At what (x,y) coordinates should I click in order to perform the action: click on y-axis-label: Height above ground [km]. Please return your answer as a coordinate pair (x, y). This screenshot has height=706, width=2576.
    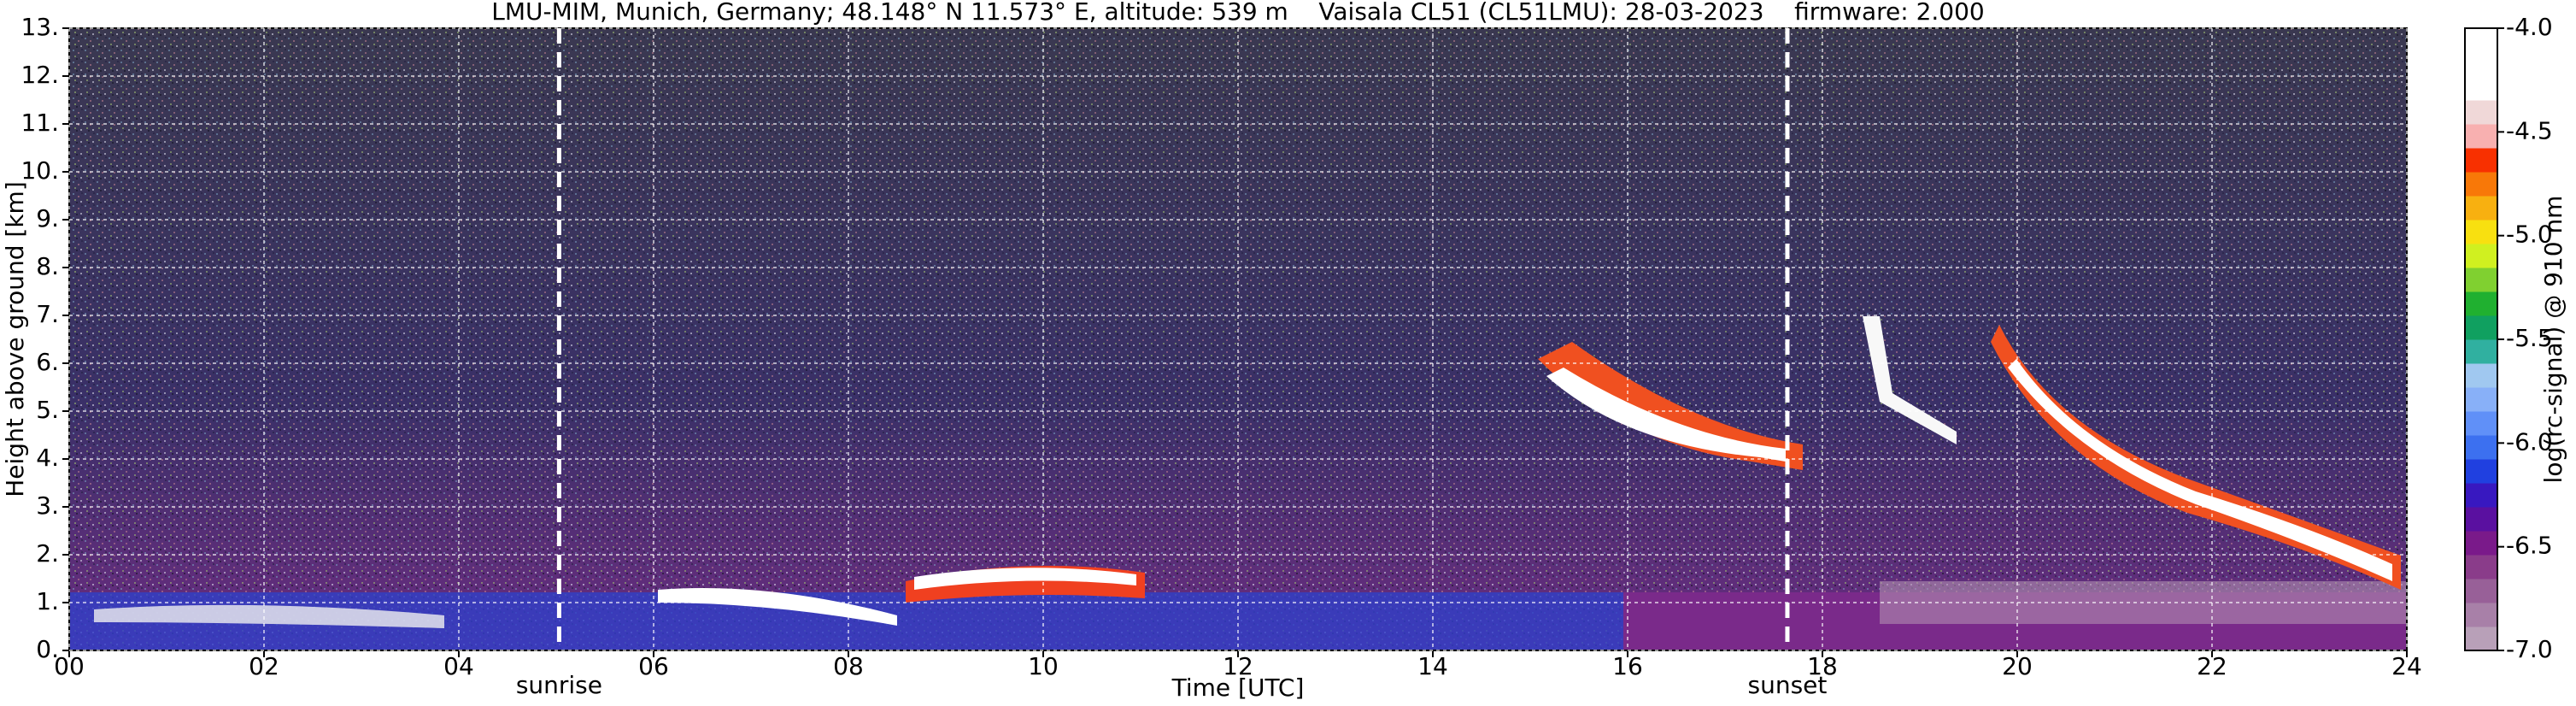
    Looking at the image, I should click on (15, 339).